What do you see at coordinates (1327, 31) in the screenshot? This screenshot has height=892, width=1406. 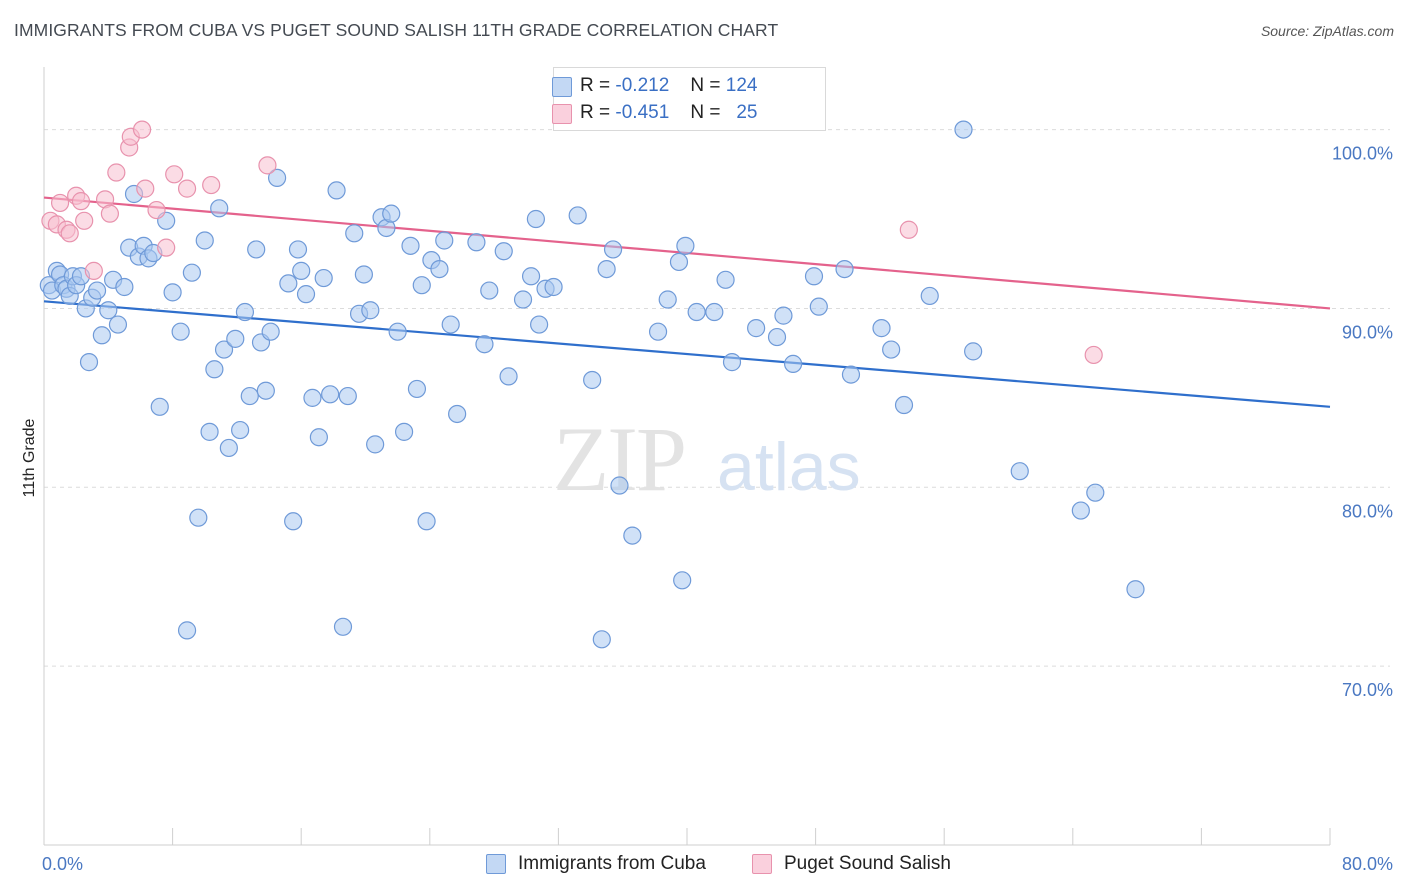 I see `source-label: Source: ZipAtlas.com` at bounding box center [1327, 31].